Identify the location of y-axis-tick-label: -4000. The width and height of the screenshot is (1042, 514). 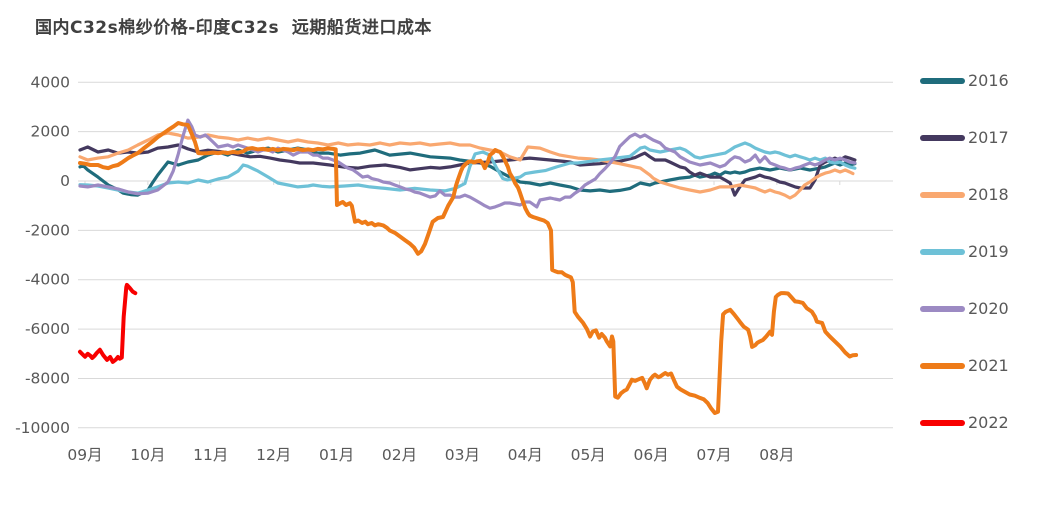
(47, 280).